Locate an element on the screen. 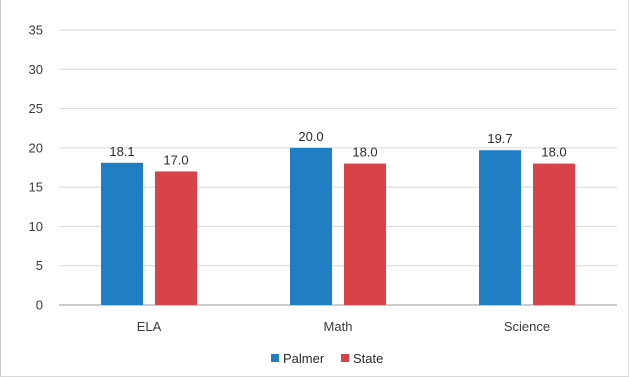 The image size is (629, 377). category-label: ELA is located at coordinates (149, 326).